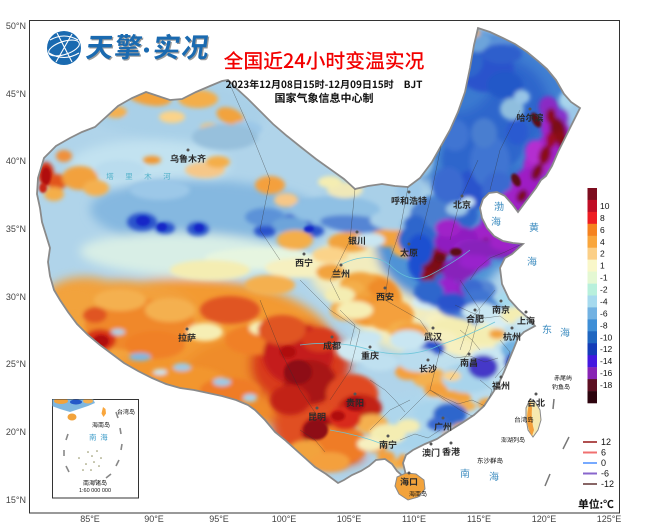 The width and height of the screenshot is (650, 530). Describe the element at coordinates (604, 302) in the screenshot. I see `svg-text: -4` at that location.